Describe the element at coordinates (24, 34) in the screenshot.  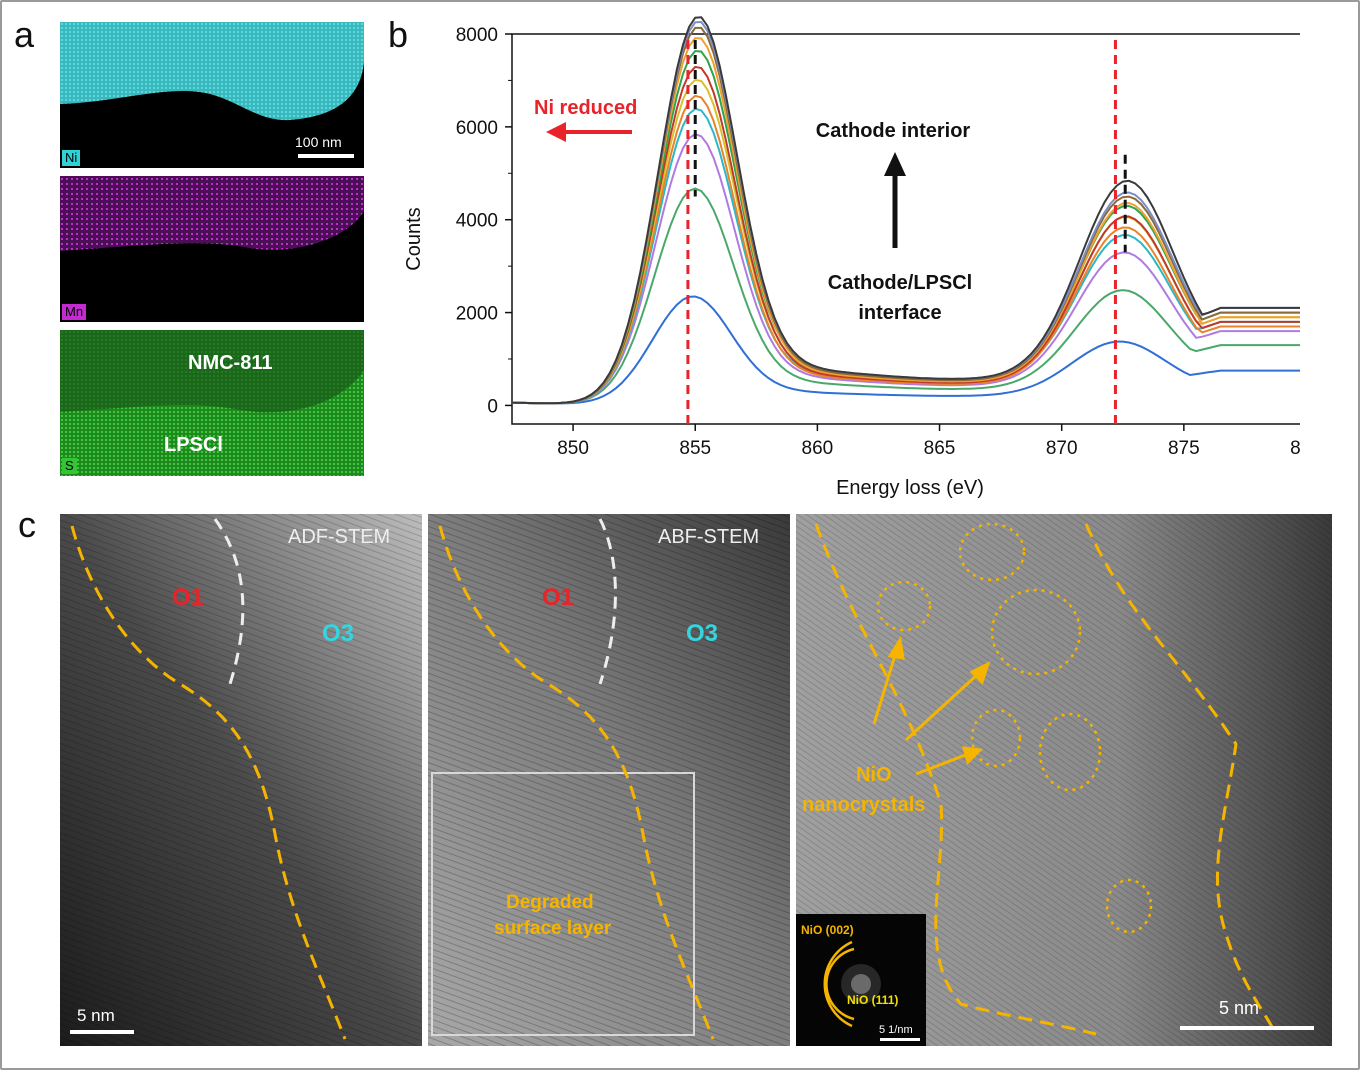
I see `panel-label-a: a` at that location.